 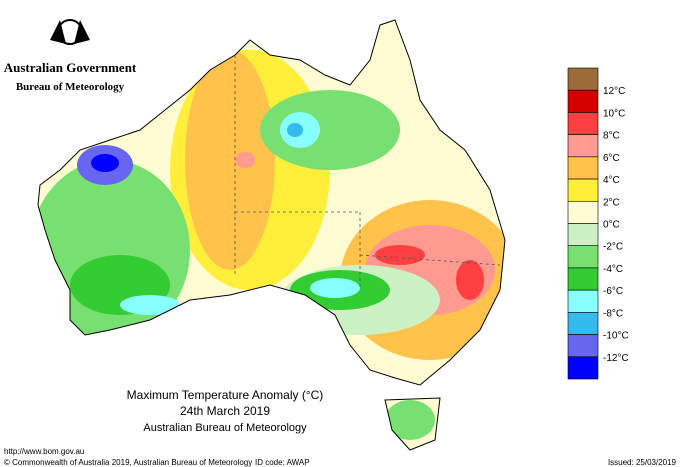 What do you see at coordinates (282, 462) in the screenshot?
I see `id-code: ID code: AWAP` at bounding box center [282, 462].